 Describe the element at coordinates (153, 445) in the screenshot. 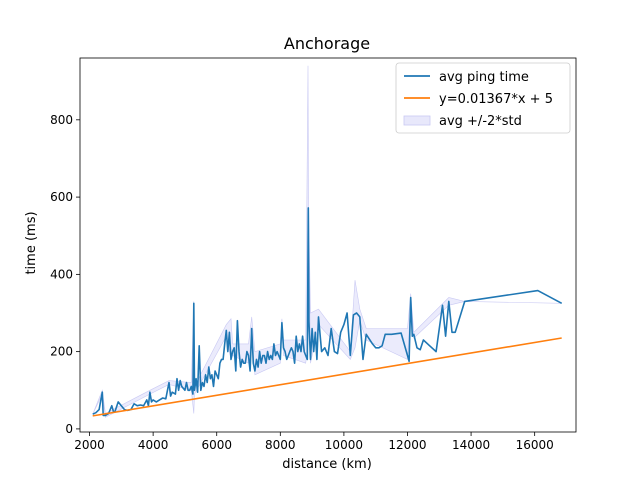

I see `x-tick-label: 4000` at that location.